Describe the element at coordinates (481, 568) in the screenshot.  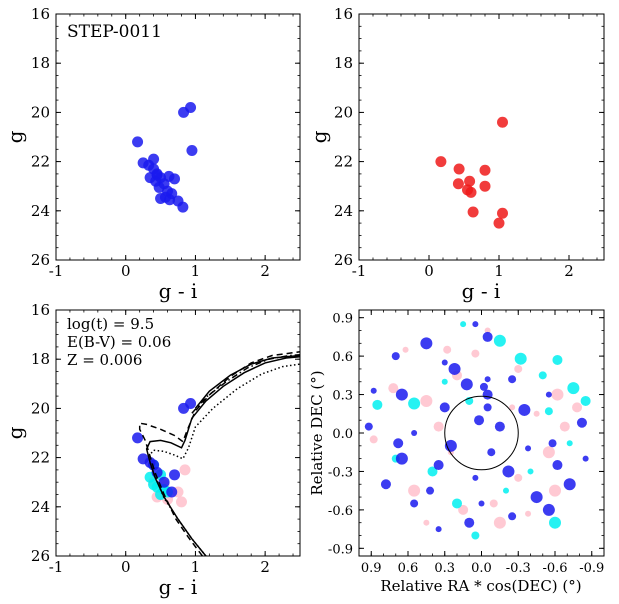
I see `x-tick-label: 0.0` at that location.